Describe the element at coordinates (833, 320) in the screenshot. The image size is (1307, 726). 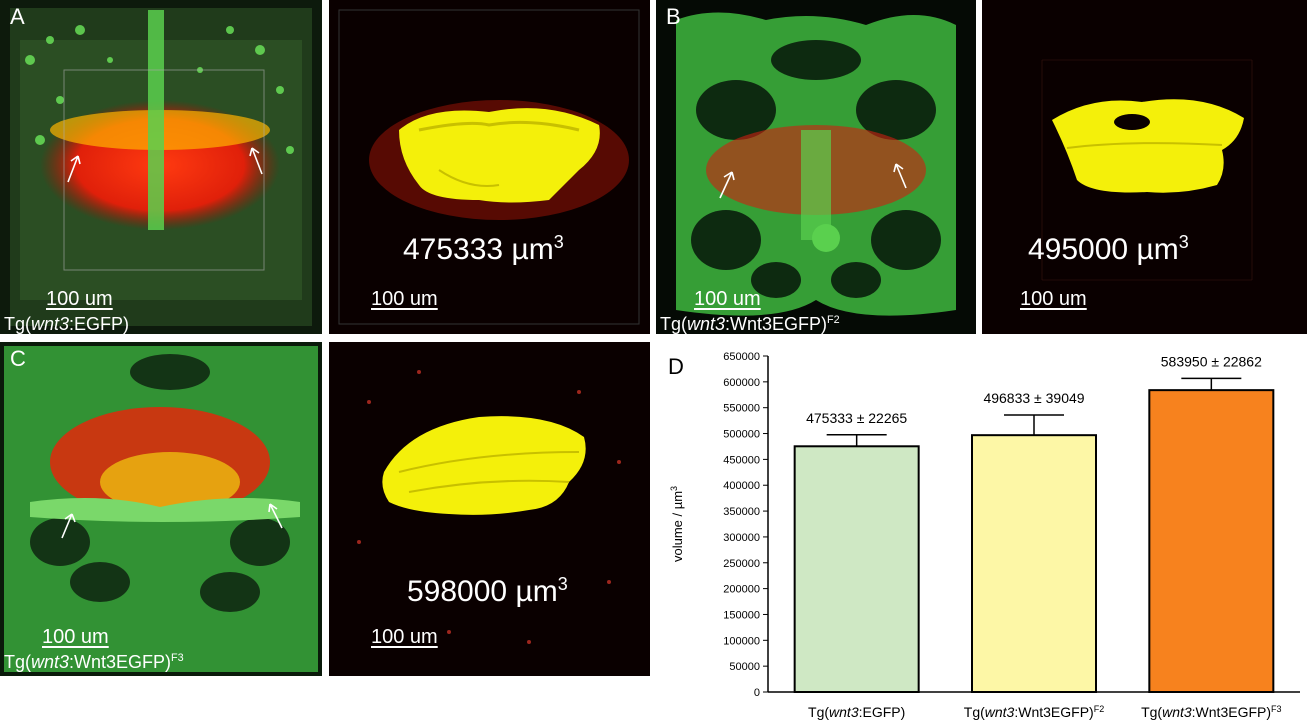
I see `caption-sup: F2` at that location.